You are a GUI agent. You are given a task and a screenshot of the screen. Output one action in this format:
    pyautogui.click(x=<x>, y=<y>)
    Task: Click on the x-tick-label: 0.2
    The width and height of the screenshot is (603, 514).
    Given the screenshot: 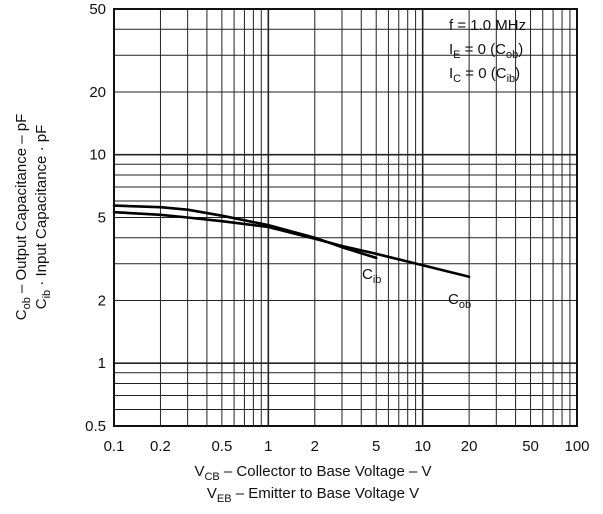 What is the action you would take?
    pyautogui.click(x=160, y=446)
    